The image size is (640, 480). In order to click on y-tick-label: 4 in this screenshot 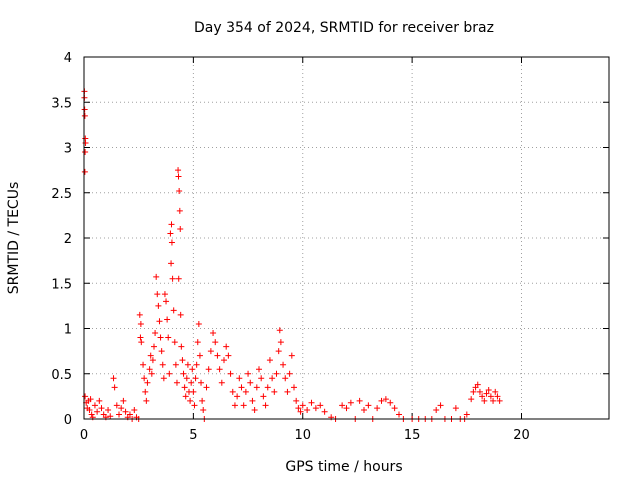, I will do `click(68, 58)`.